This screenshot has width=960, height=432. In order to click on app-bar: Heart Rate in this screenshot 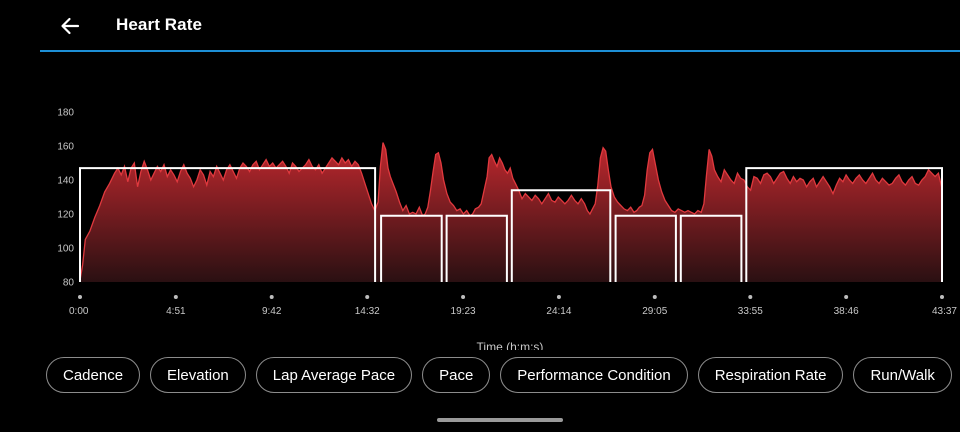, I will do `click(480, 26)`.